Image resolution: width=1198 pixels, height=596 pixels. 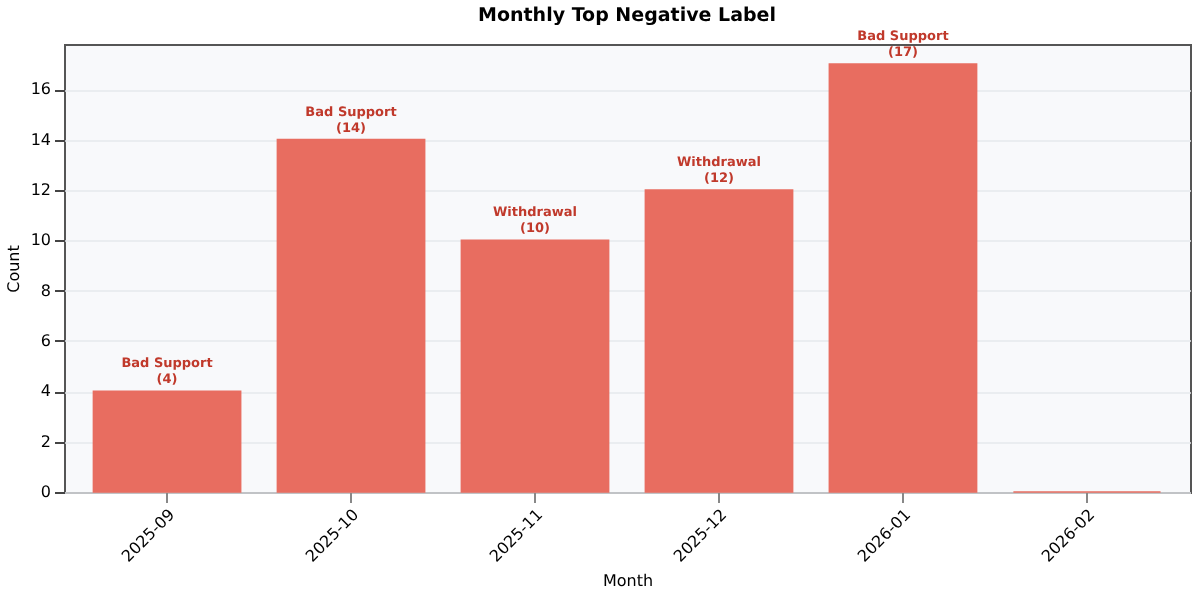 What do you see at coordinates (627, 16) in the screenshot?
I see `chart-title: Monthly Top Negative Label` at bounding box center [627, 16].